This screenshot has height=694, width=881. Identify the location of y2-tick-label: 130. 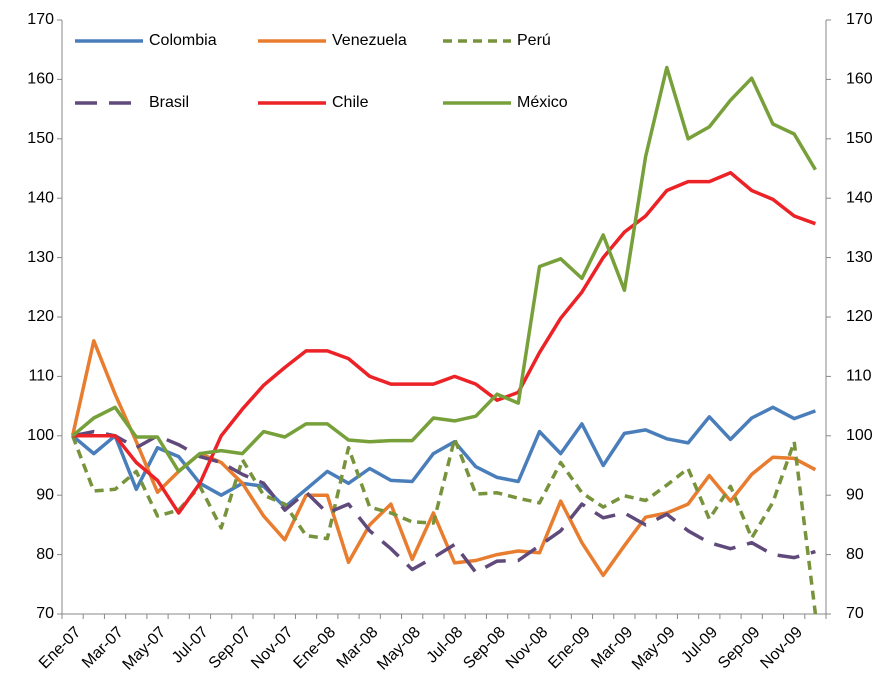
(859, 257).